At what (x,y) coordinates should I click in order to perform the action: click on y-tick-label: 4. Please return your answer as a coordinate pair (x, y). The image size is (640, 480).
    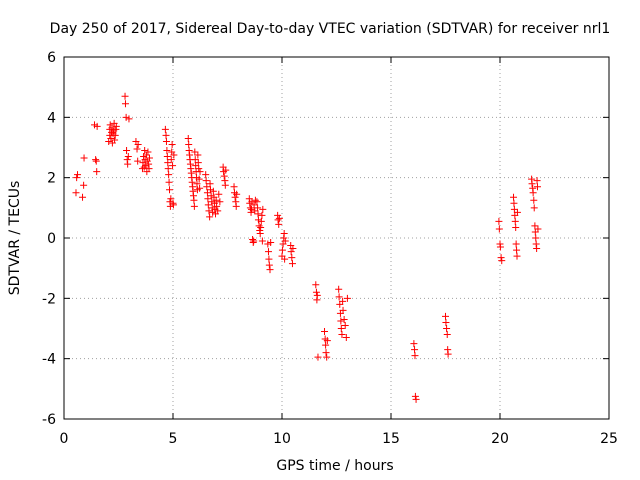
    Looking at the image, I should click on (51, 118).